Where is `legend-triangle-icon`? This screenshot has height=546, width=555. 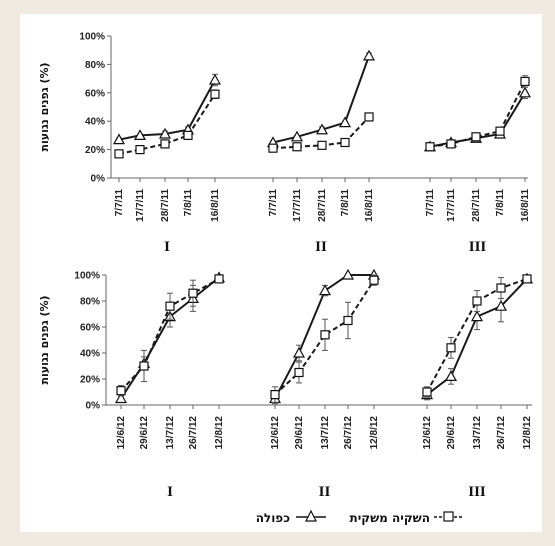 legend-triangle-icon is located at coordinates (311, 515).